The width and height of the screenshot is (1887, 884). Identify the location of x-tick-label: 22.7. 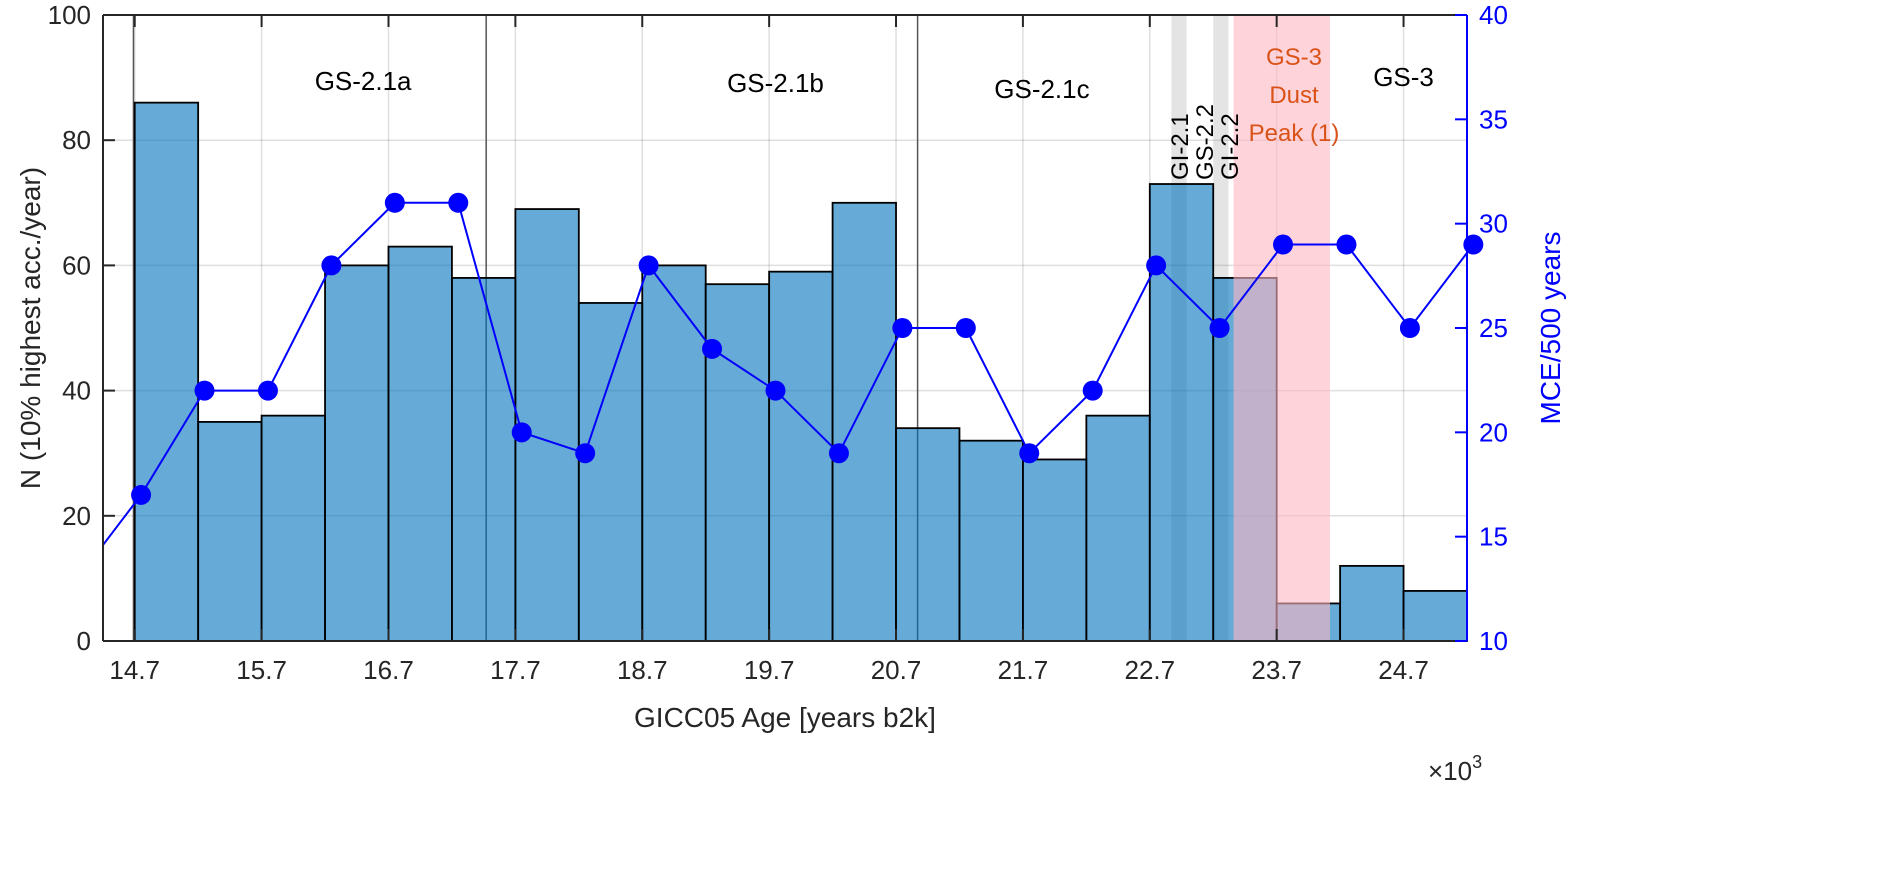
(1149, 670).